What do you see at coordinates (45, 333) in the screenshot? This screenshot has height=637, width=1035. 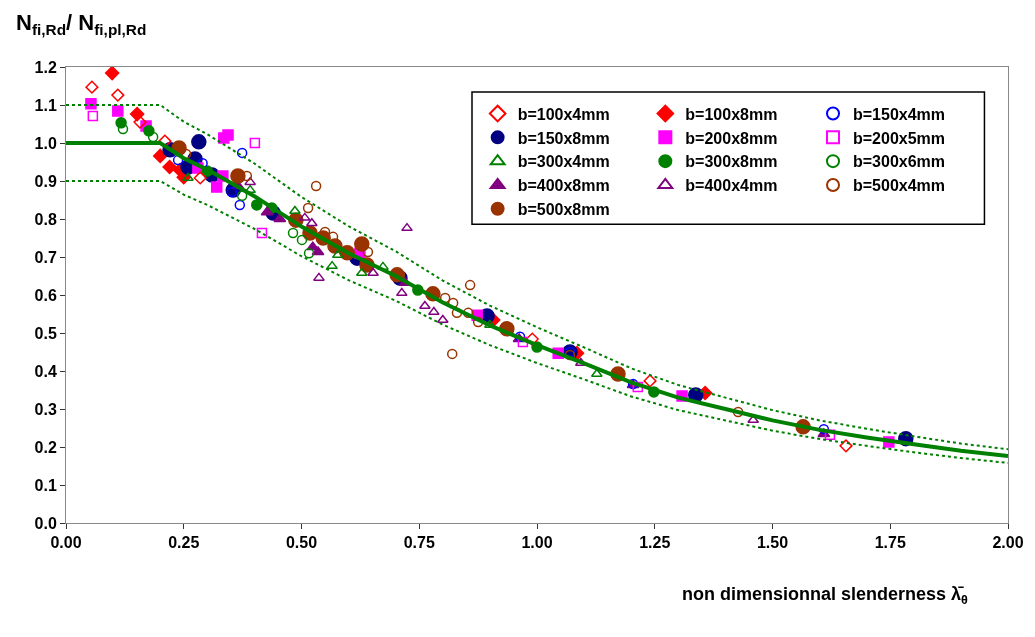 I see `y-tick-label: 0.5` at bounding box center [45, 333].